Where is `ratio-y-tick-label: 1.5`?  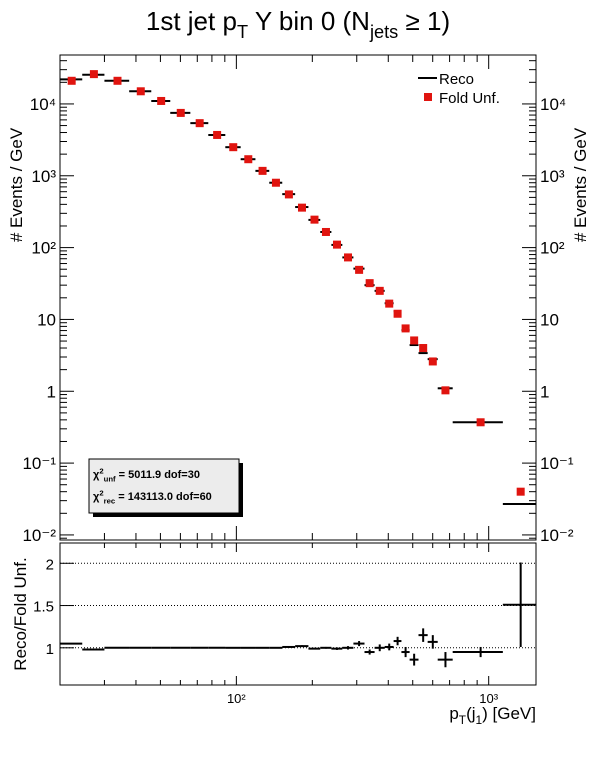 ratio-y-tick-label: 1.5 is located at coordinates (43, 607).